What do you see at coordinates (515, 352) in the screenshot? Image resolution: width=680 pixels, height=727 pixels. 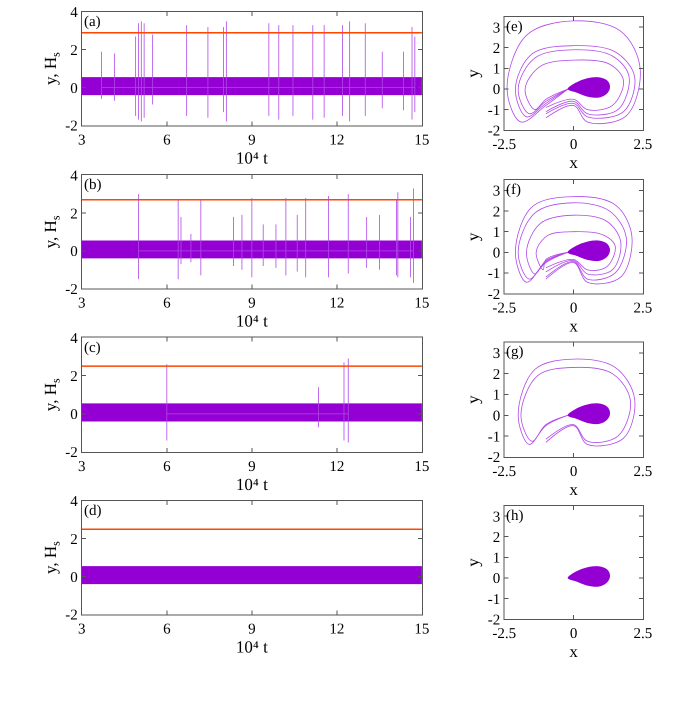 I see `annotation: (g)` at bounding box center [515, 352].